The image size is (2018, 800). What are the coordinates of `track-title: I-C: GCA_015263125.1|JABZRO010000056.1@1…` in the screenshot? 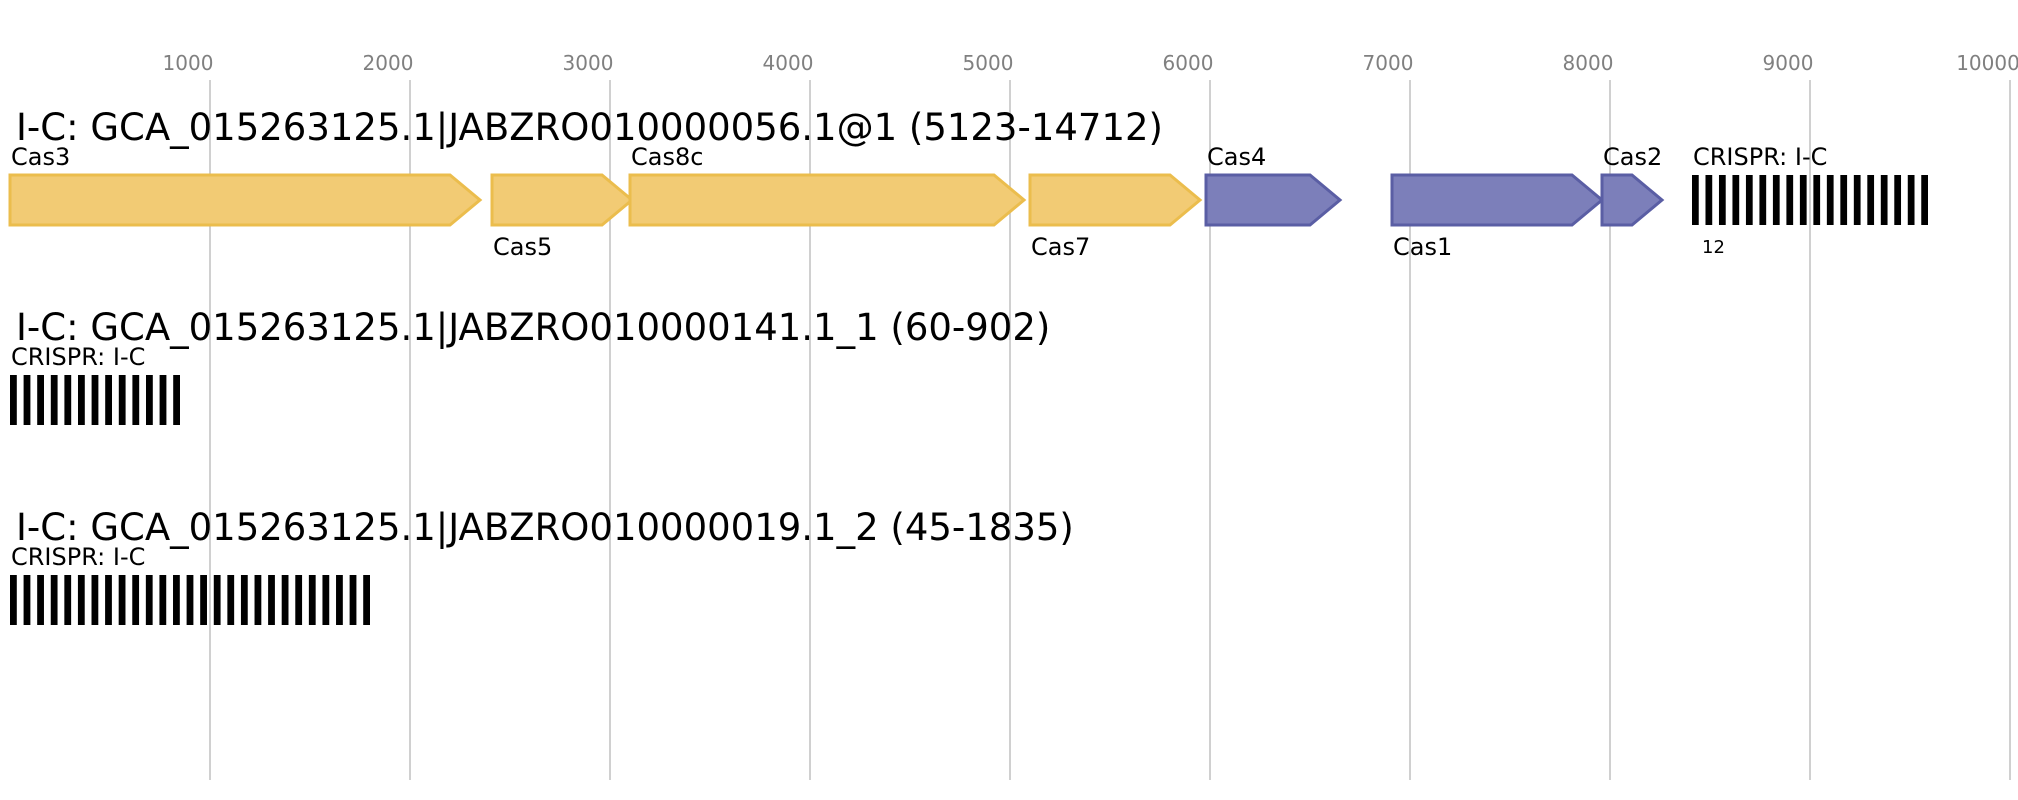 It's located at (589, 127).